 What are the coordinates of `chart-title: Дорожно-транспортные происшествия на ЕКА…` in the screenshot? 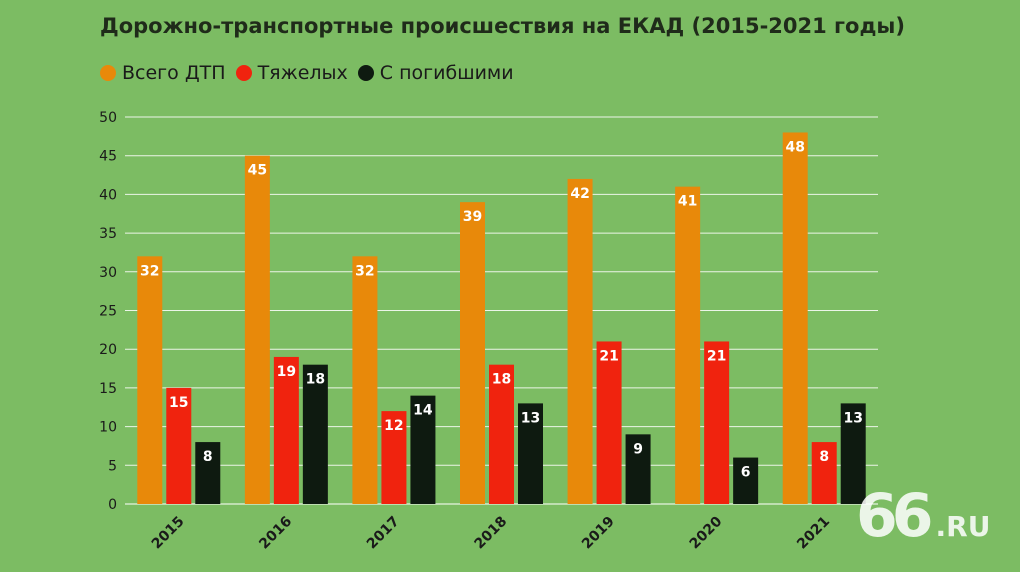 It's located at (502, 26).